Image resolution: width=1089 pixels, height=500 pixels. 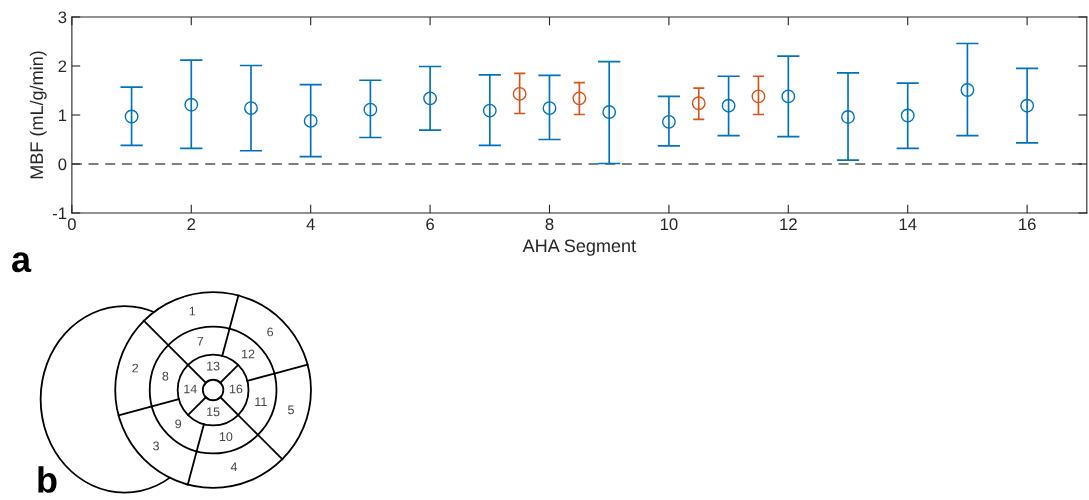 What do you see at coordinates (213, 366) in the screenshot?
I see `text: 13` at bounding box center [213, 366].